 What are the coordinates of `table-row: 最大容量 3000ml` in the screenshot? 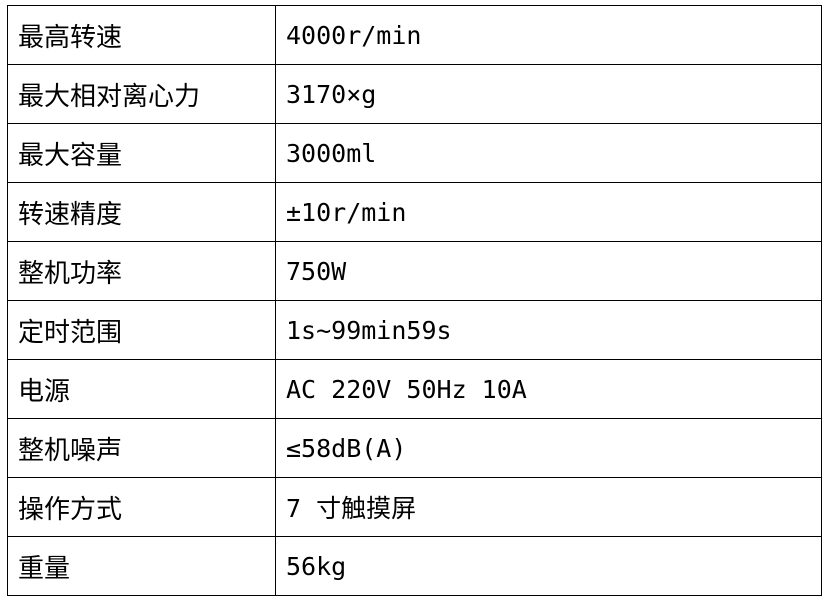 It's located at (414, 153).